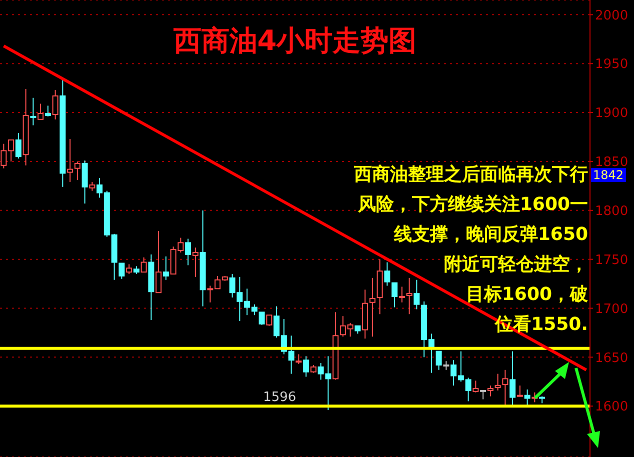  Describe the element at coordinates (611, 16) in the screenshot. I see `y-tick-label: 2000` at that location.